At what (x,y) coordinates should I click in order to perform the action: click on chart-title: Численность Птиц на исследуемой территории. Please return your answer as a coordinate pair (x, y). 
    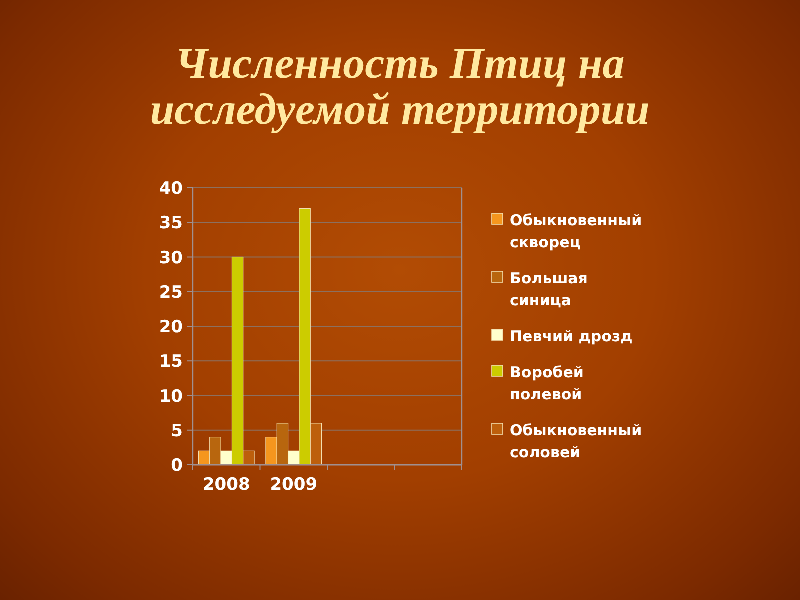
    Looking at the image, I should click on (400, 86).